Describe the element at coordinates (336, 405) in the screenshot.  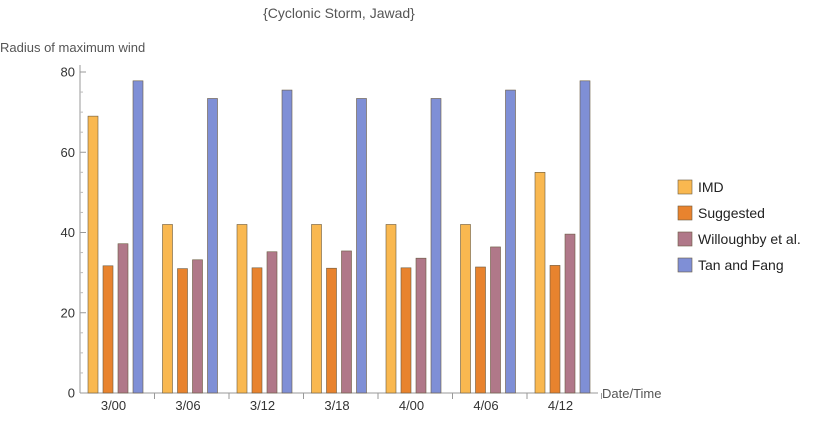
I see `x-tick-label: 3/18` at that location.